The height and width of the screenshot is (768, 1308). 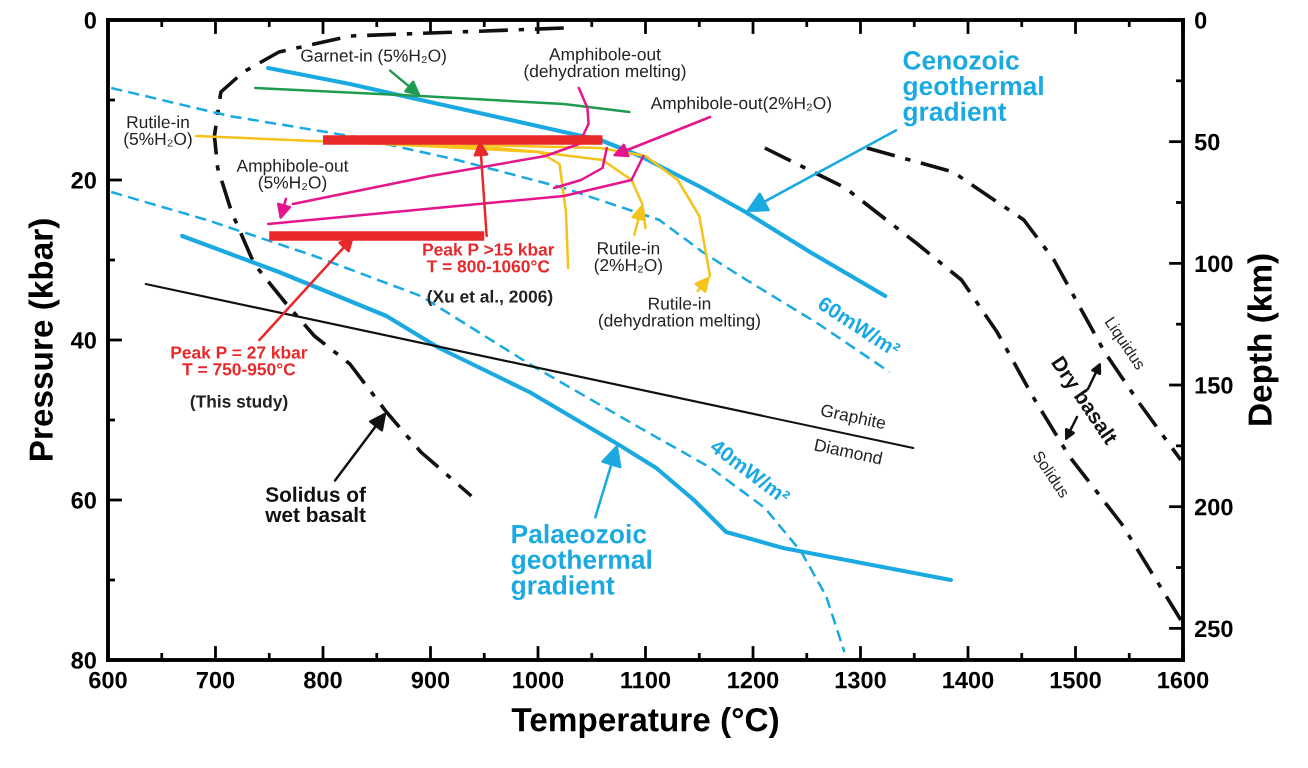 What do you see at coordinates (1207, 142) in the screenshot?
I see `y2-tick-label: 50` at bounding box center [1207, 142].